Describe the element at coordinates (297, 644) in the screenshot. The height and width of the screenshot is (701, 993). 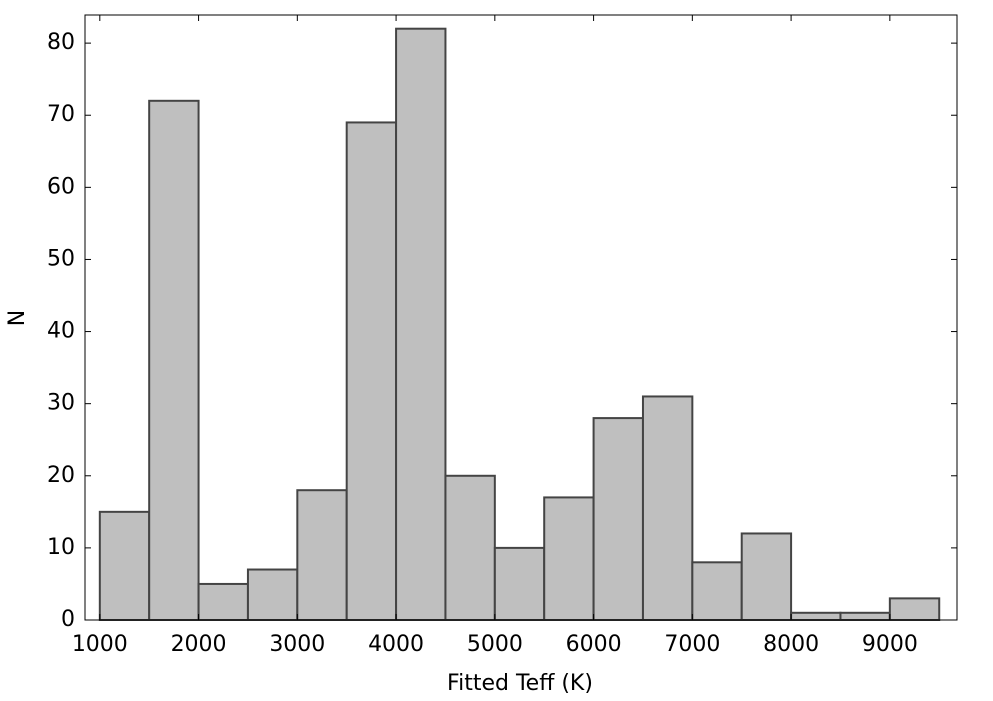
I see `x-tick-label: 3000` at that location.